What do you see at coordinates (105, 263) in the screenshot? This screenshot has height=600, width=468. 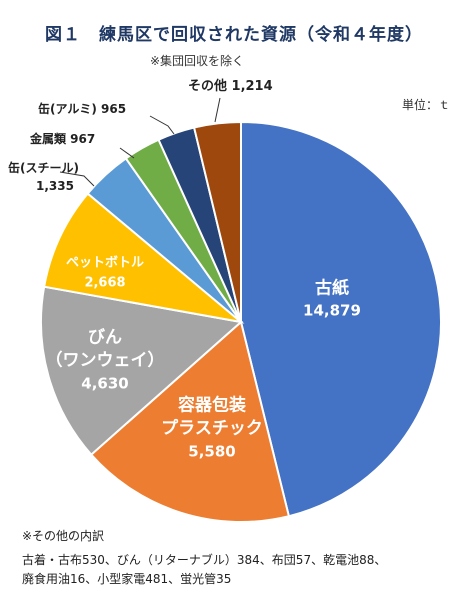 I see `slice-label-pet: ペットボトル` at bounding box center [105, 263].